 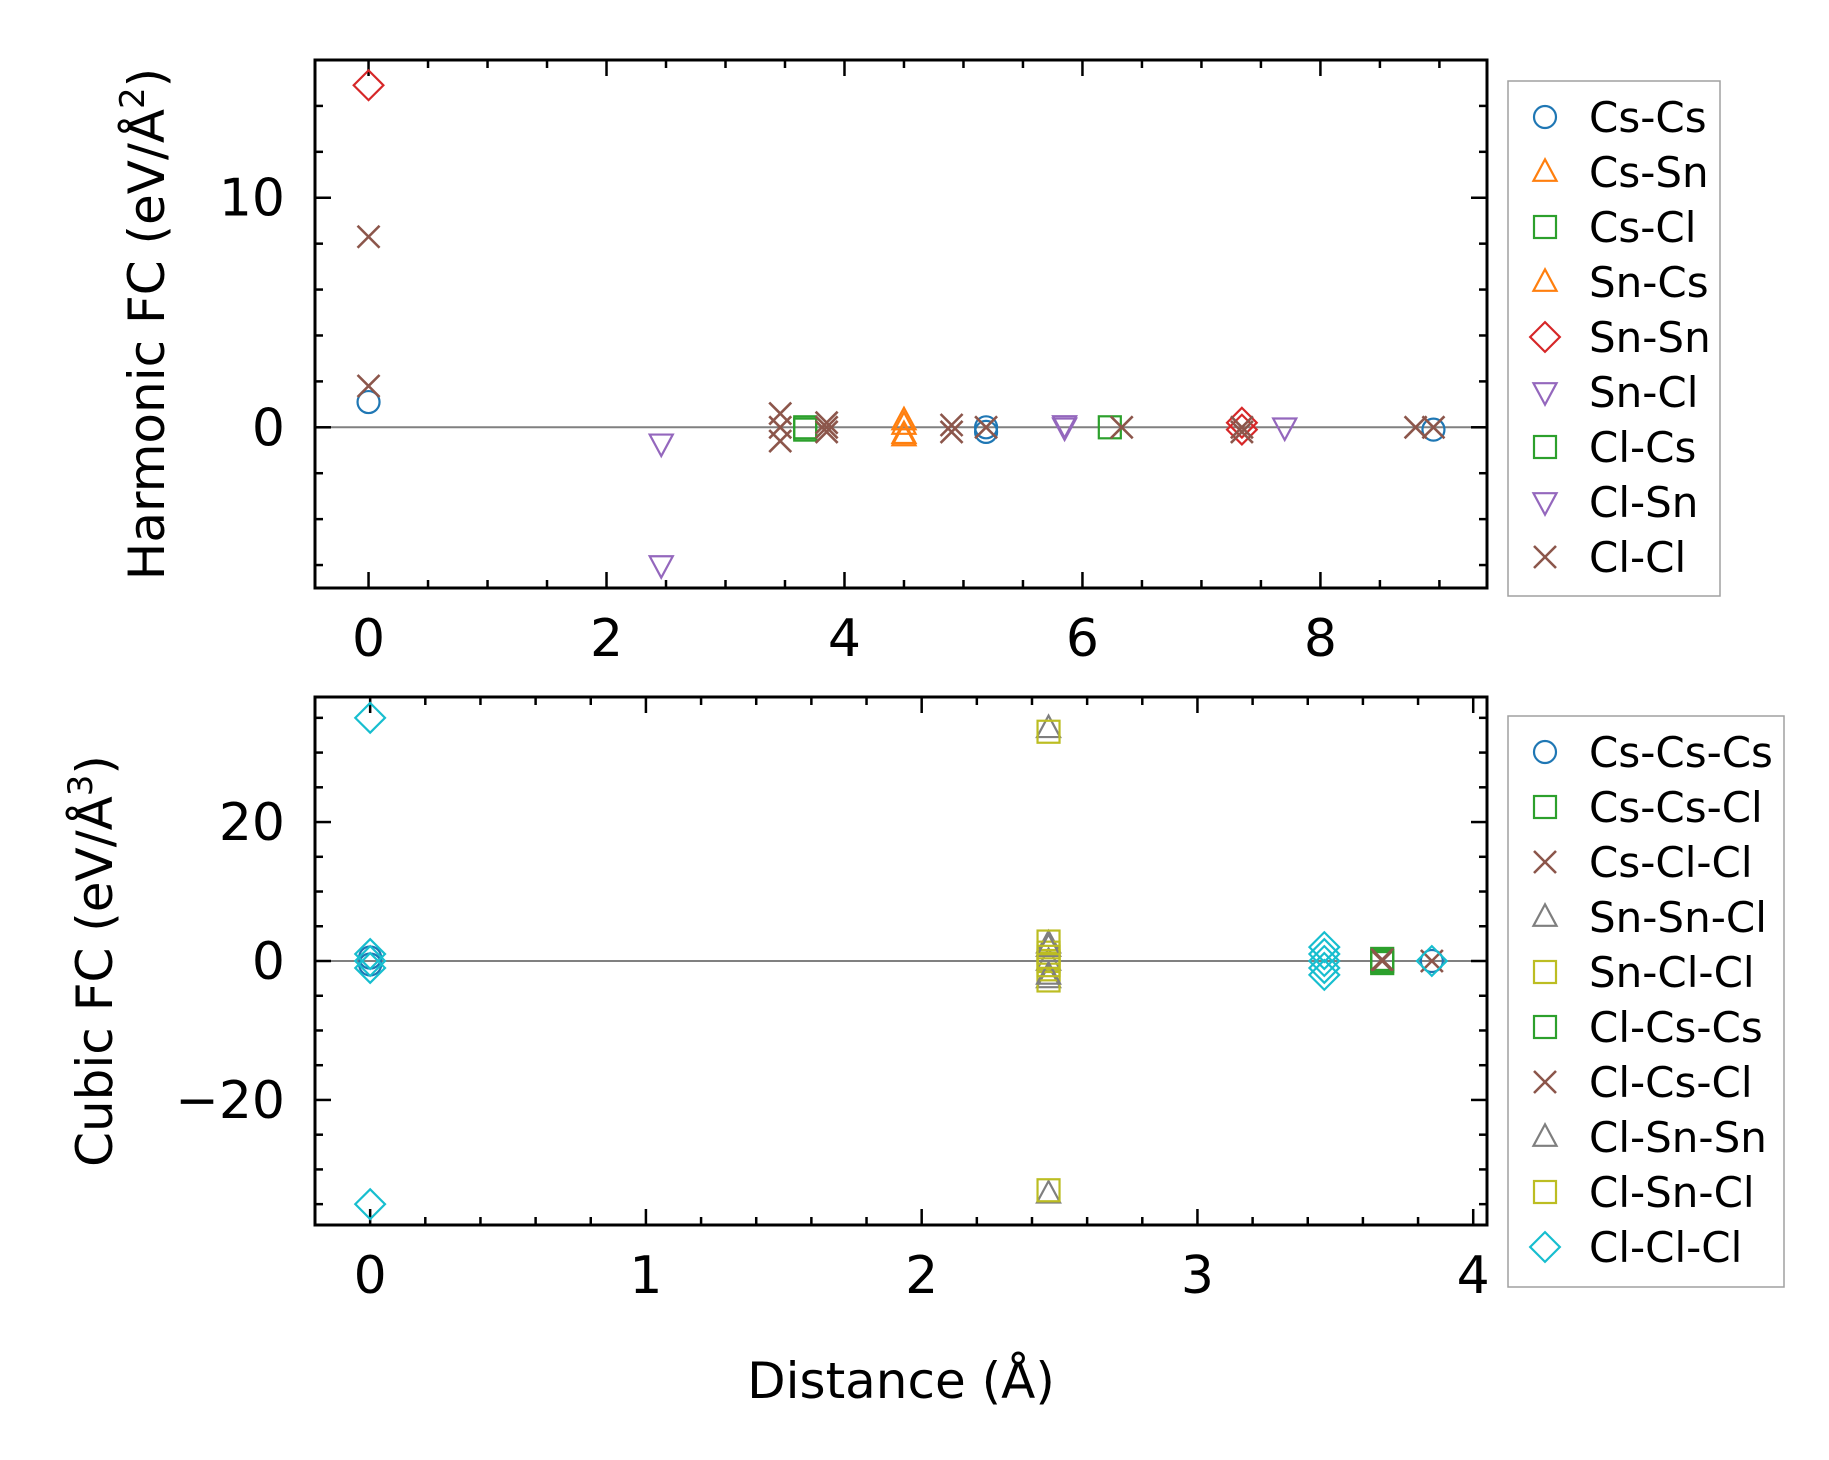 What do you see at coordinates (1545, 752) in the screenshot?
I see `cubic-legend-marker-cs-cs-cs` at bounding box center [1545, 752].